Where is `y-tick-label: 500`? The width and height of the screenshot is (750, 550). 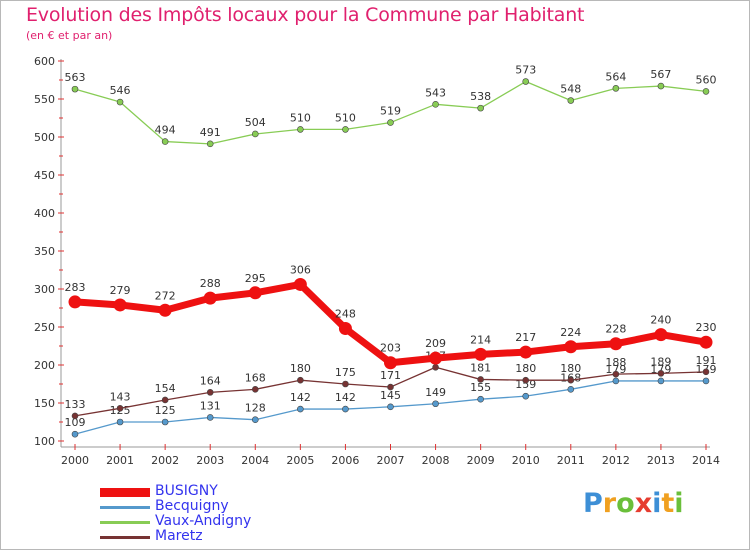 y-tick-label: 500 is located at coordinates (44, 137).